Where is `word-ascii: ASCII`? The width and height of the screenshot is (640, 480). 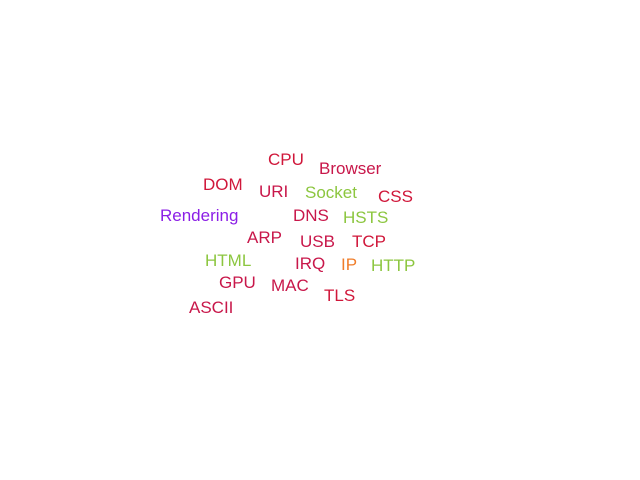
word-ascii: ASCII is located at coordinates (211, 307).